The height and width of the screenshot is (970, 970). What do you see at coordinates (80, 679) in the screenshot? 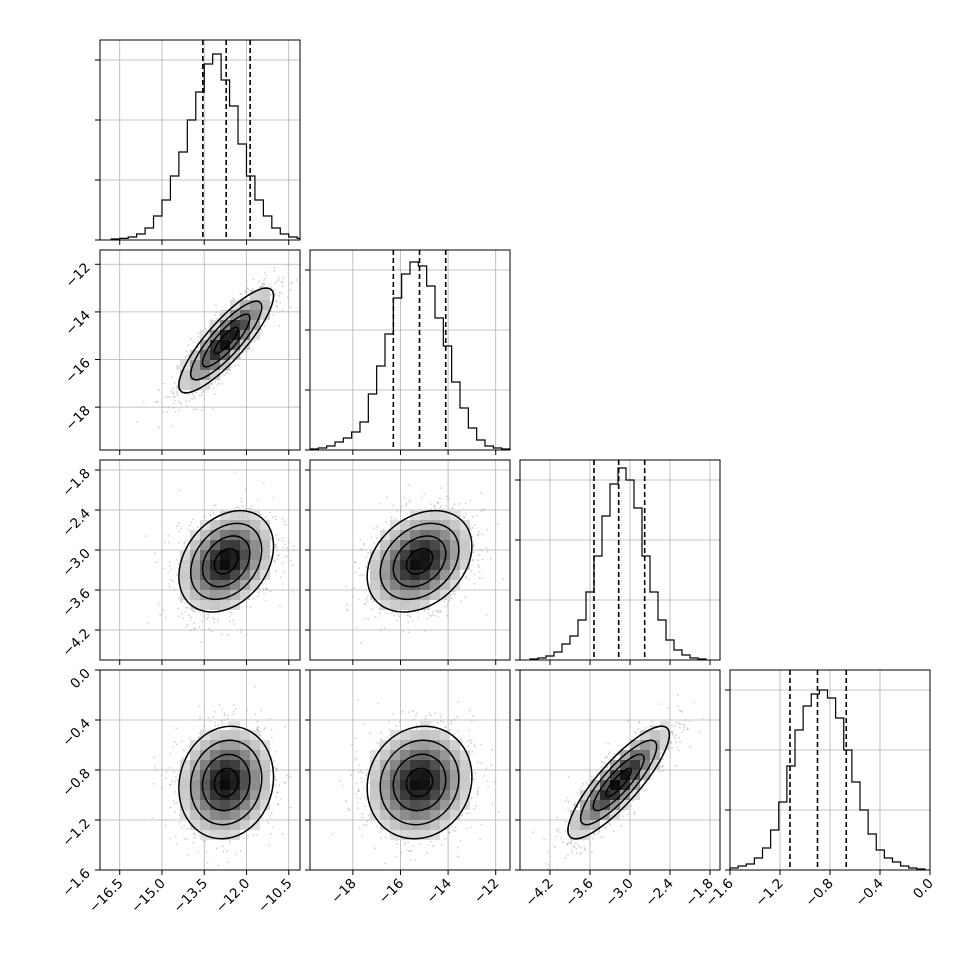
I see `y-tick-label: 0.0` at bounding box center [80, 679].